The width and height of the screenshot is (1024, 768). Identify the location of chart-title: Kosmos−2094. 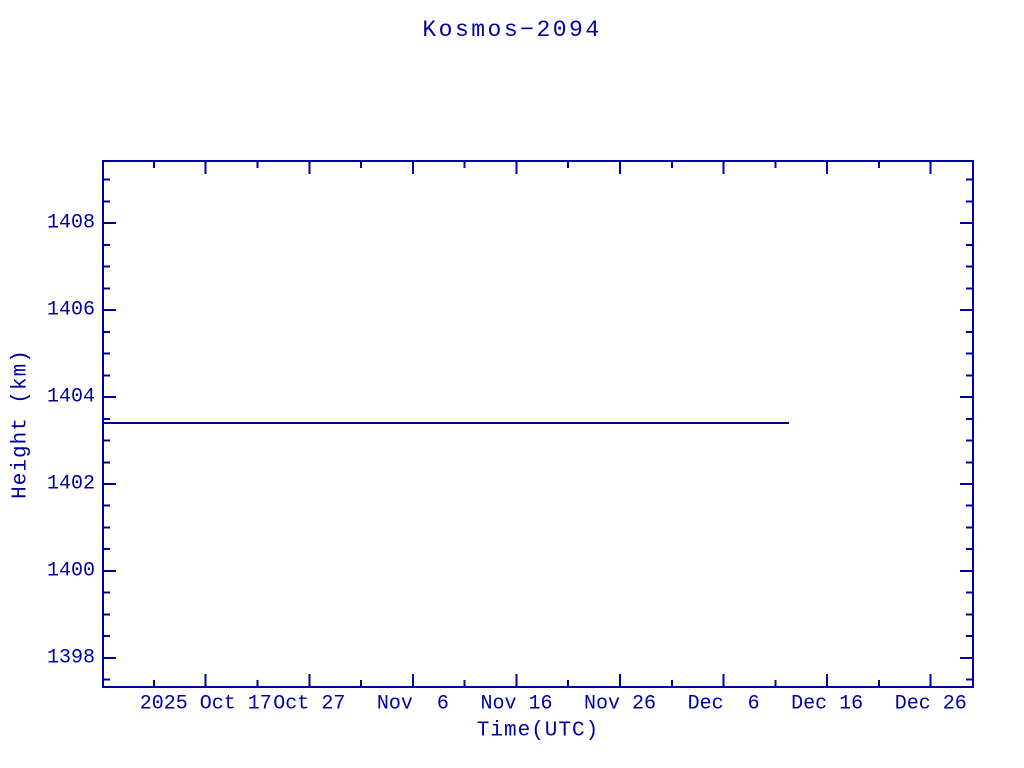
(512, 30).